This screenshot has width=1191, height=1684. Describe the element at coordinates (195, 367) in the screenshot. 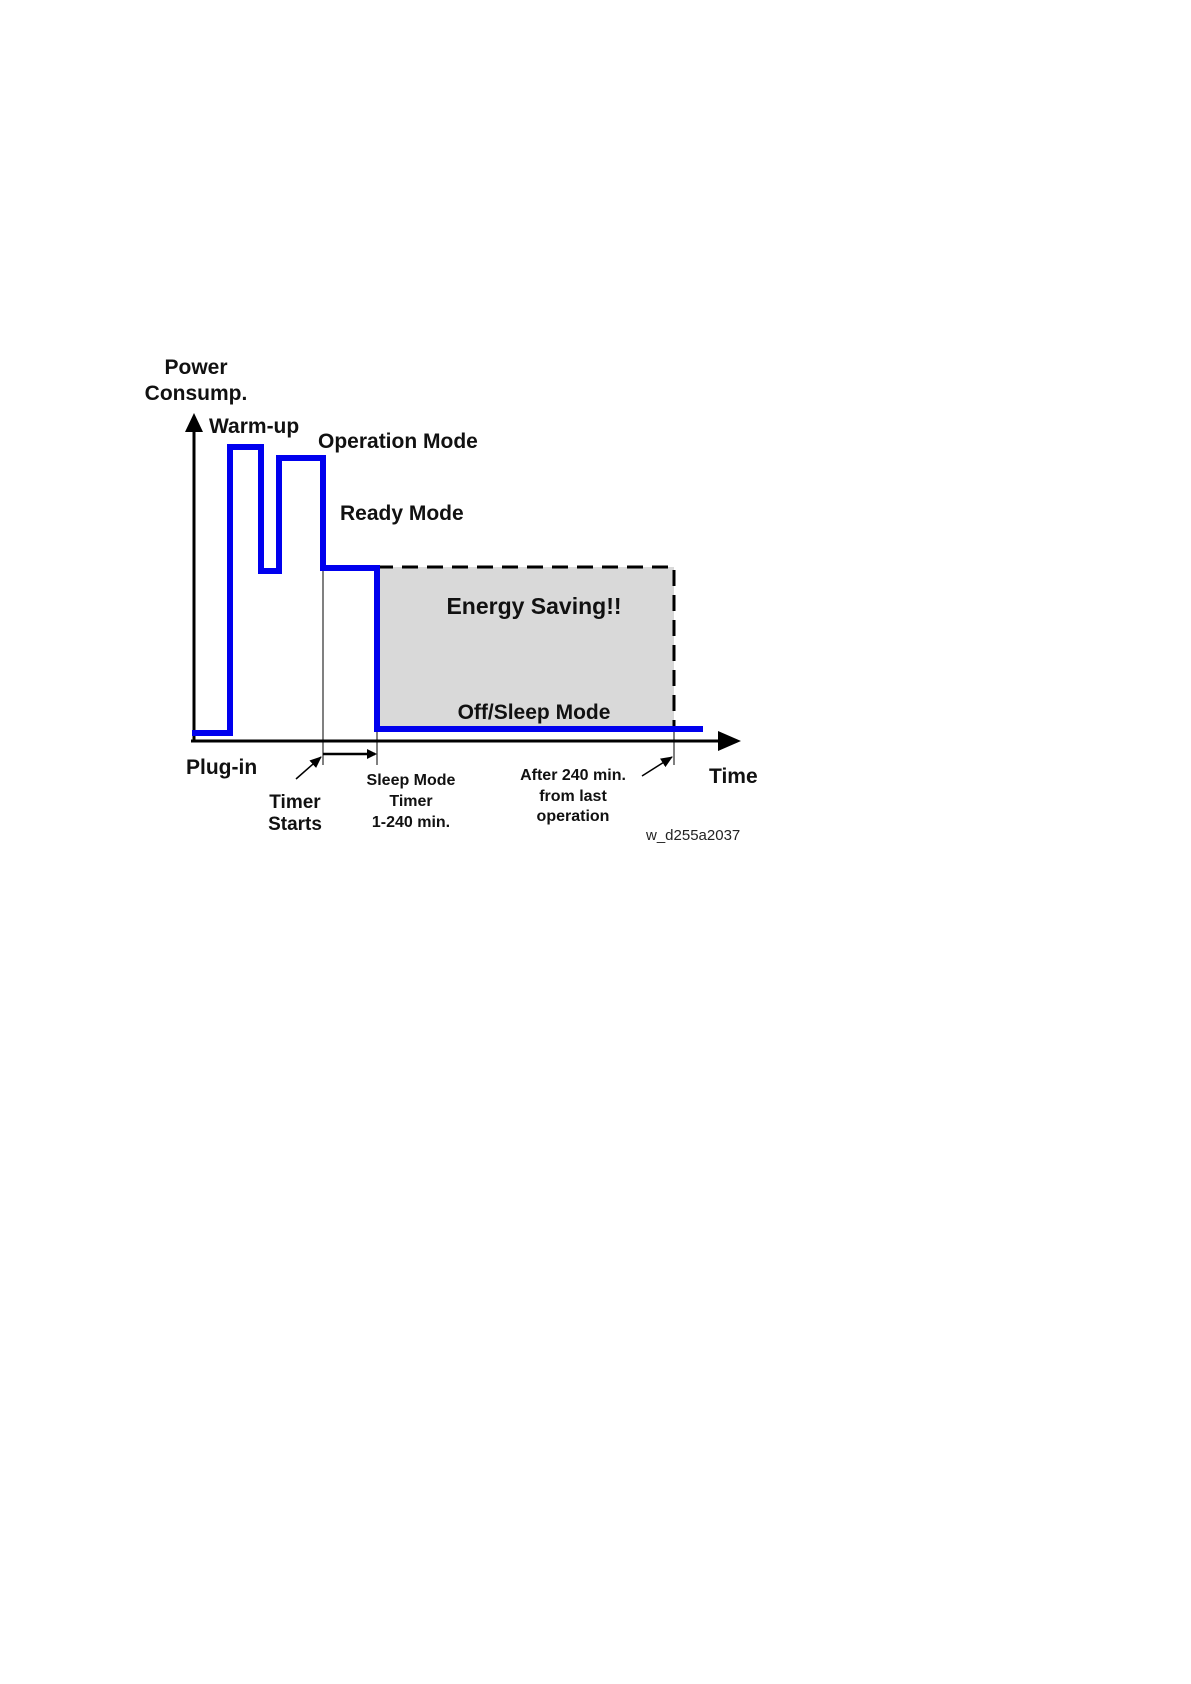

I see `y-axis-label-line1: Power` at that location.